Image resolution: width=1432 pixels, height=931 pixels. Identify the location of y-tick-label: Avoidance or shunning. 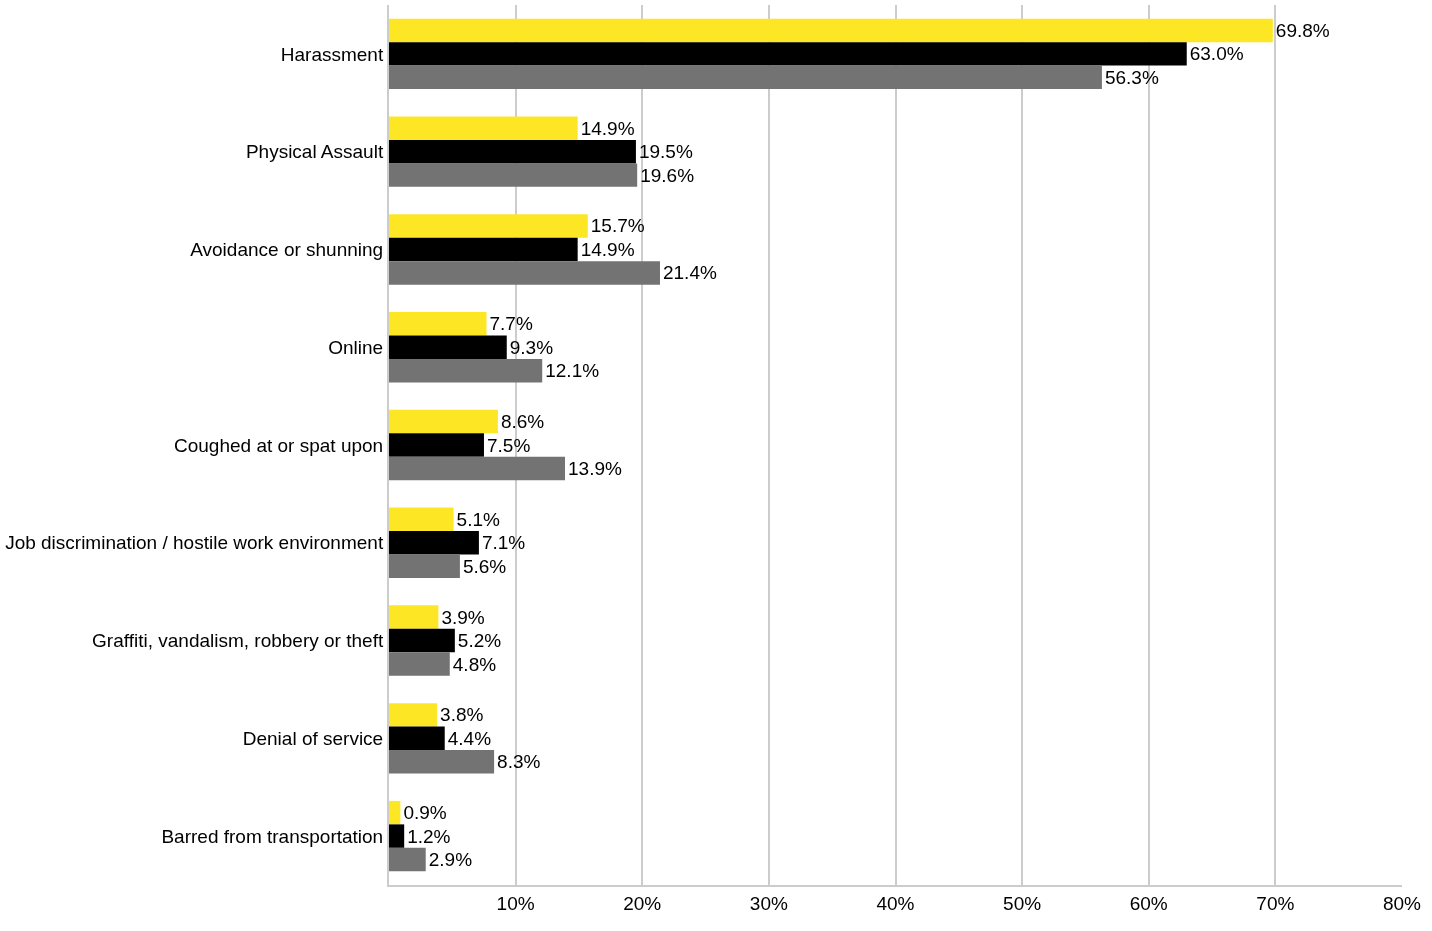
(287, 250).